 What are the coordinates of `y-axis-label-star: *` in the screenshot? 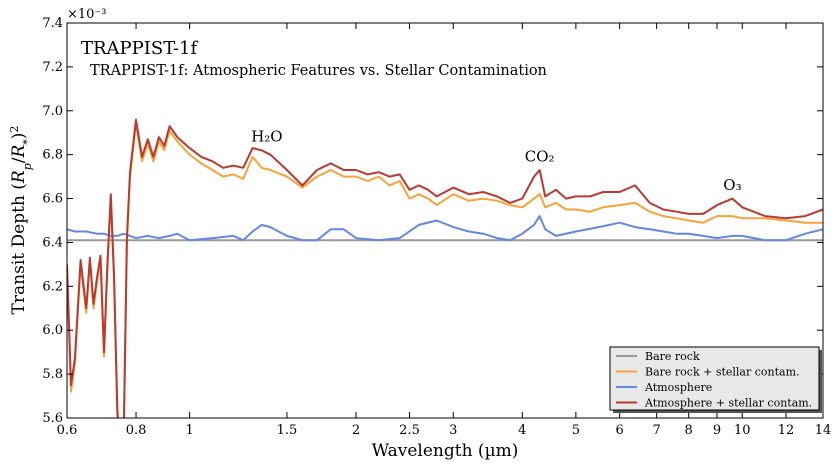 It's located at (27, 142).